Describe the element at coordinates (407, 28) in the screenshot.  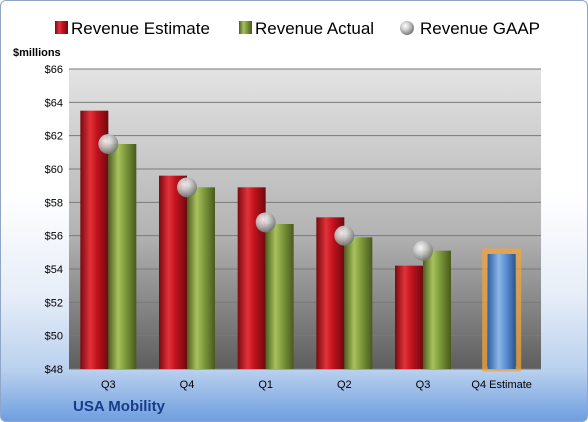
I see `legend-marker-revenue-gaap` at that location.